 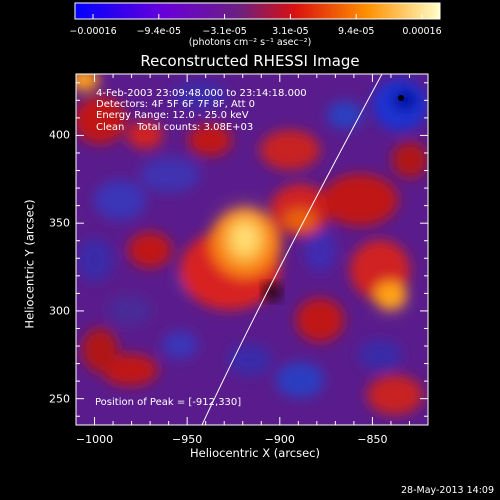 I want to click on x-tick-label: −850, so click(x=372, y=439).